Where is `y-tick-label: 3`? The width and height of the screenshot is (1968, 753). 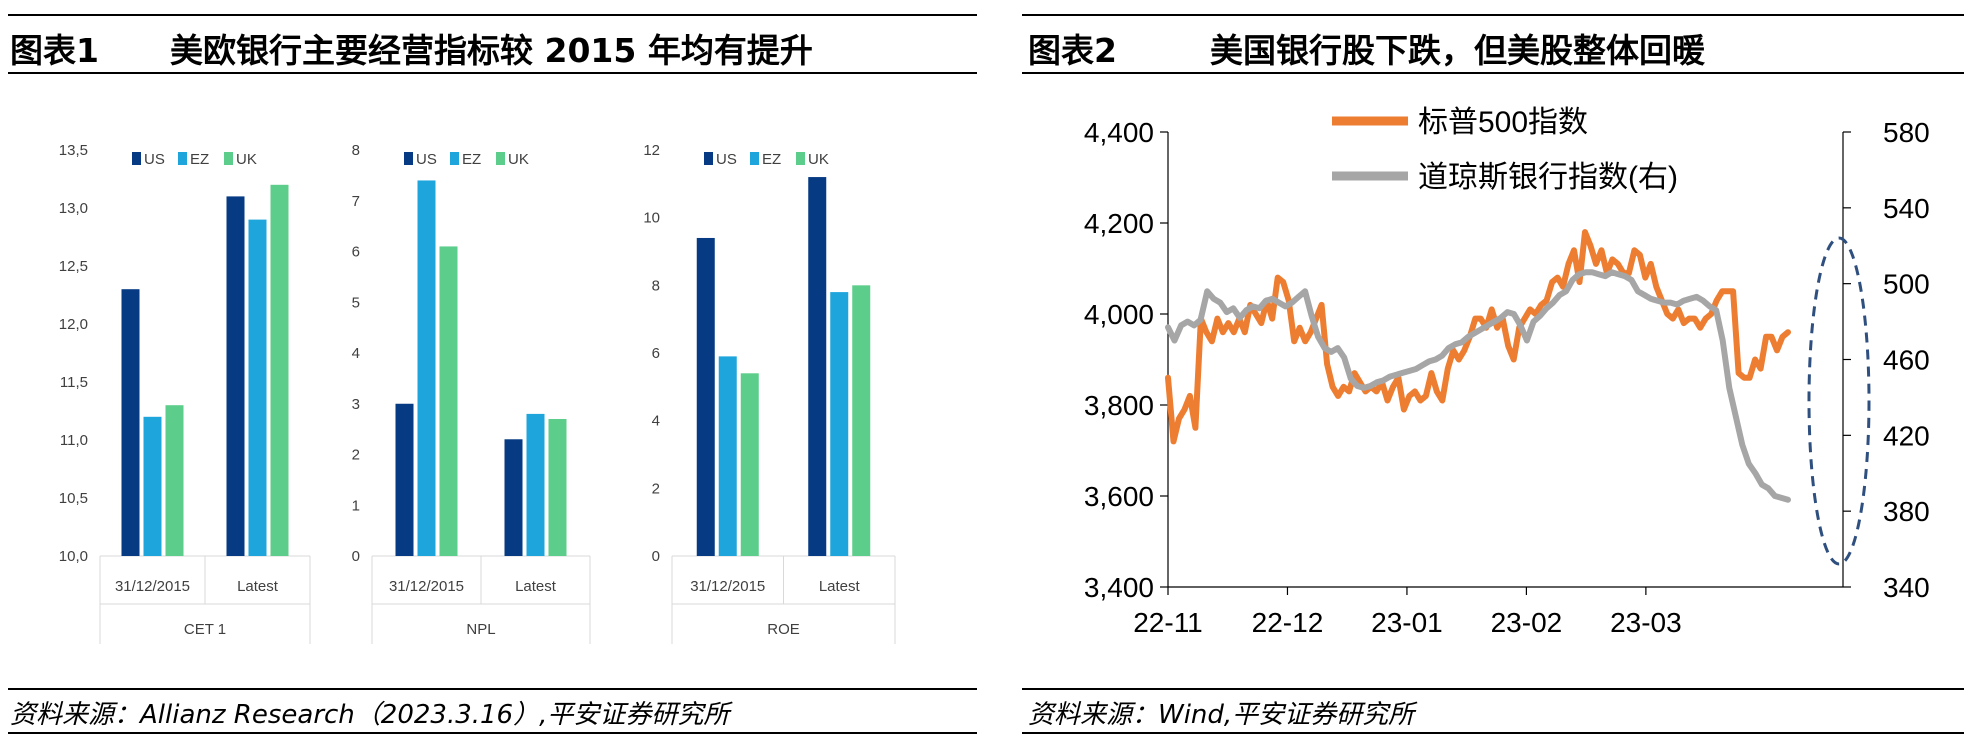 y-tick-label: 3 is located at coordinates (356, 404).